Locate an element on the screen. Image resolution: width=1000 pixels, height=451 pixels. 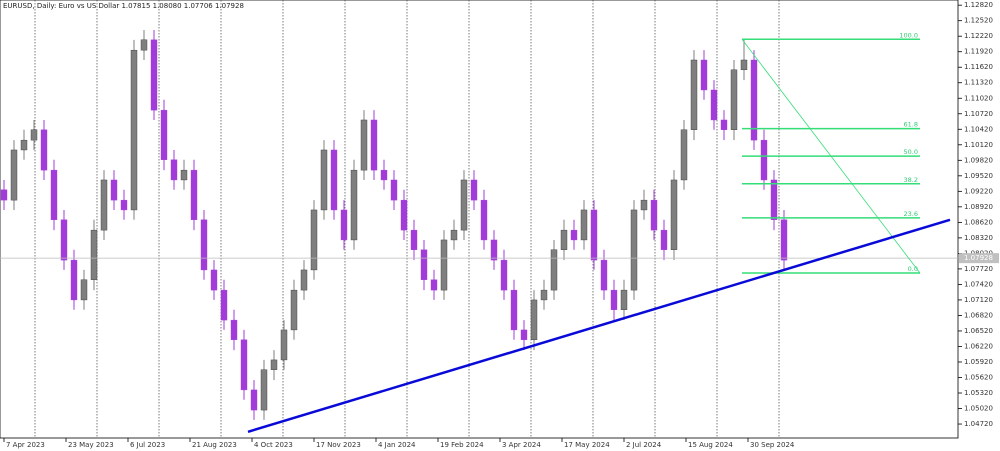
x-tick-label: 17 Nov 2023 is located at coordinates (338, 445).